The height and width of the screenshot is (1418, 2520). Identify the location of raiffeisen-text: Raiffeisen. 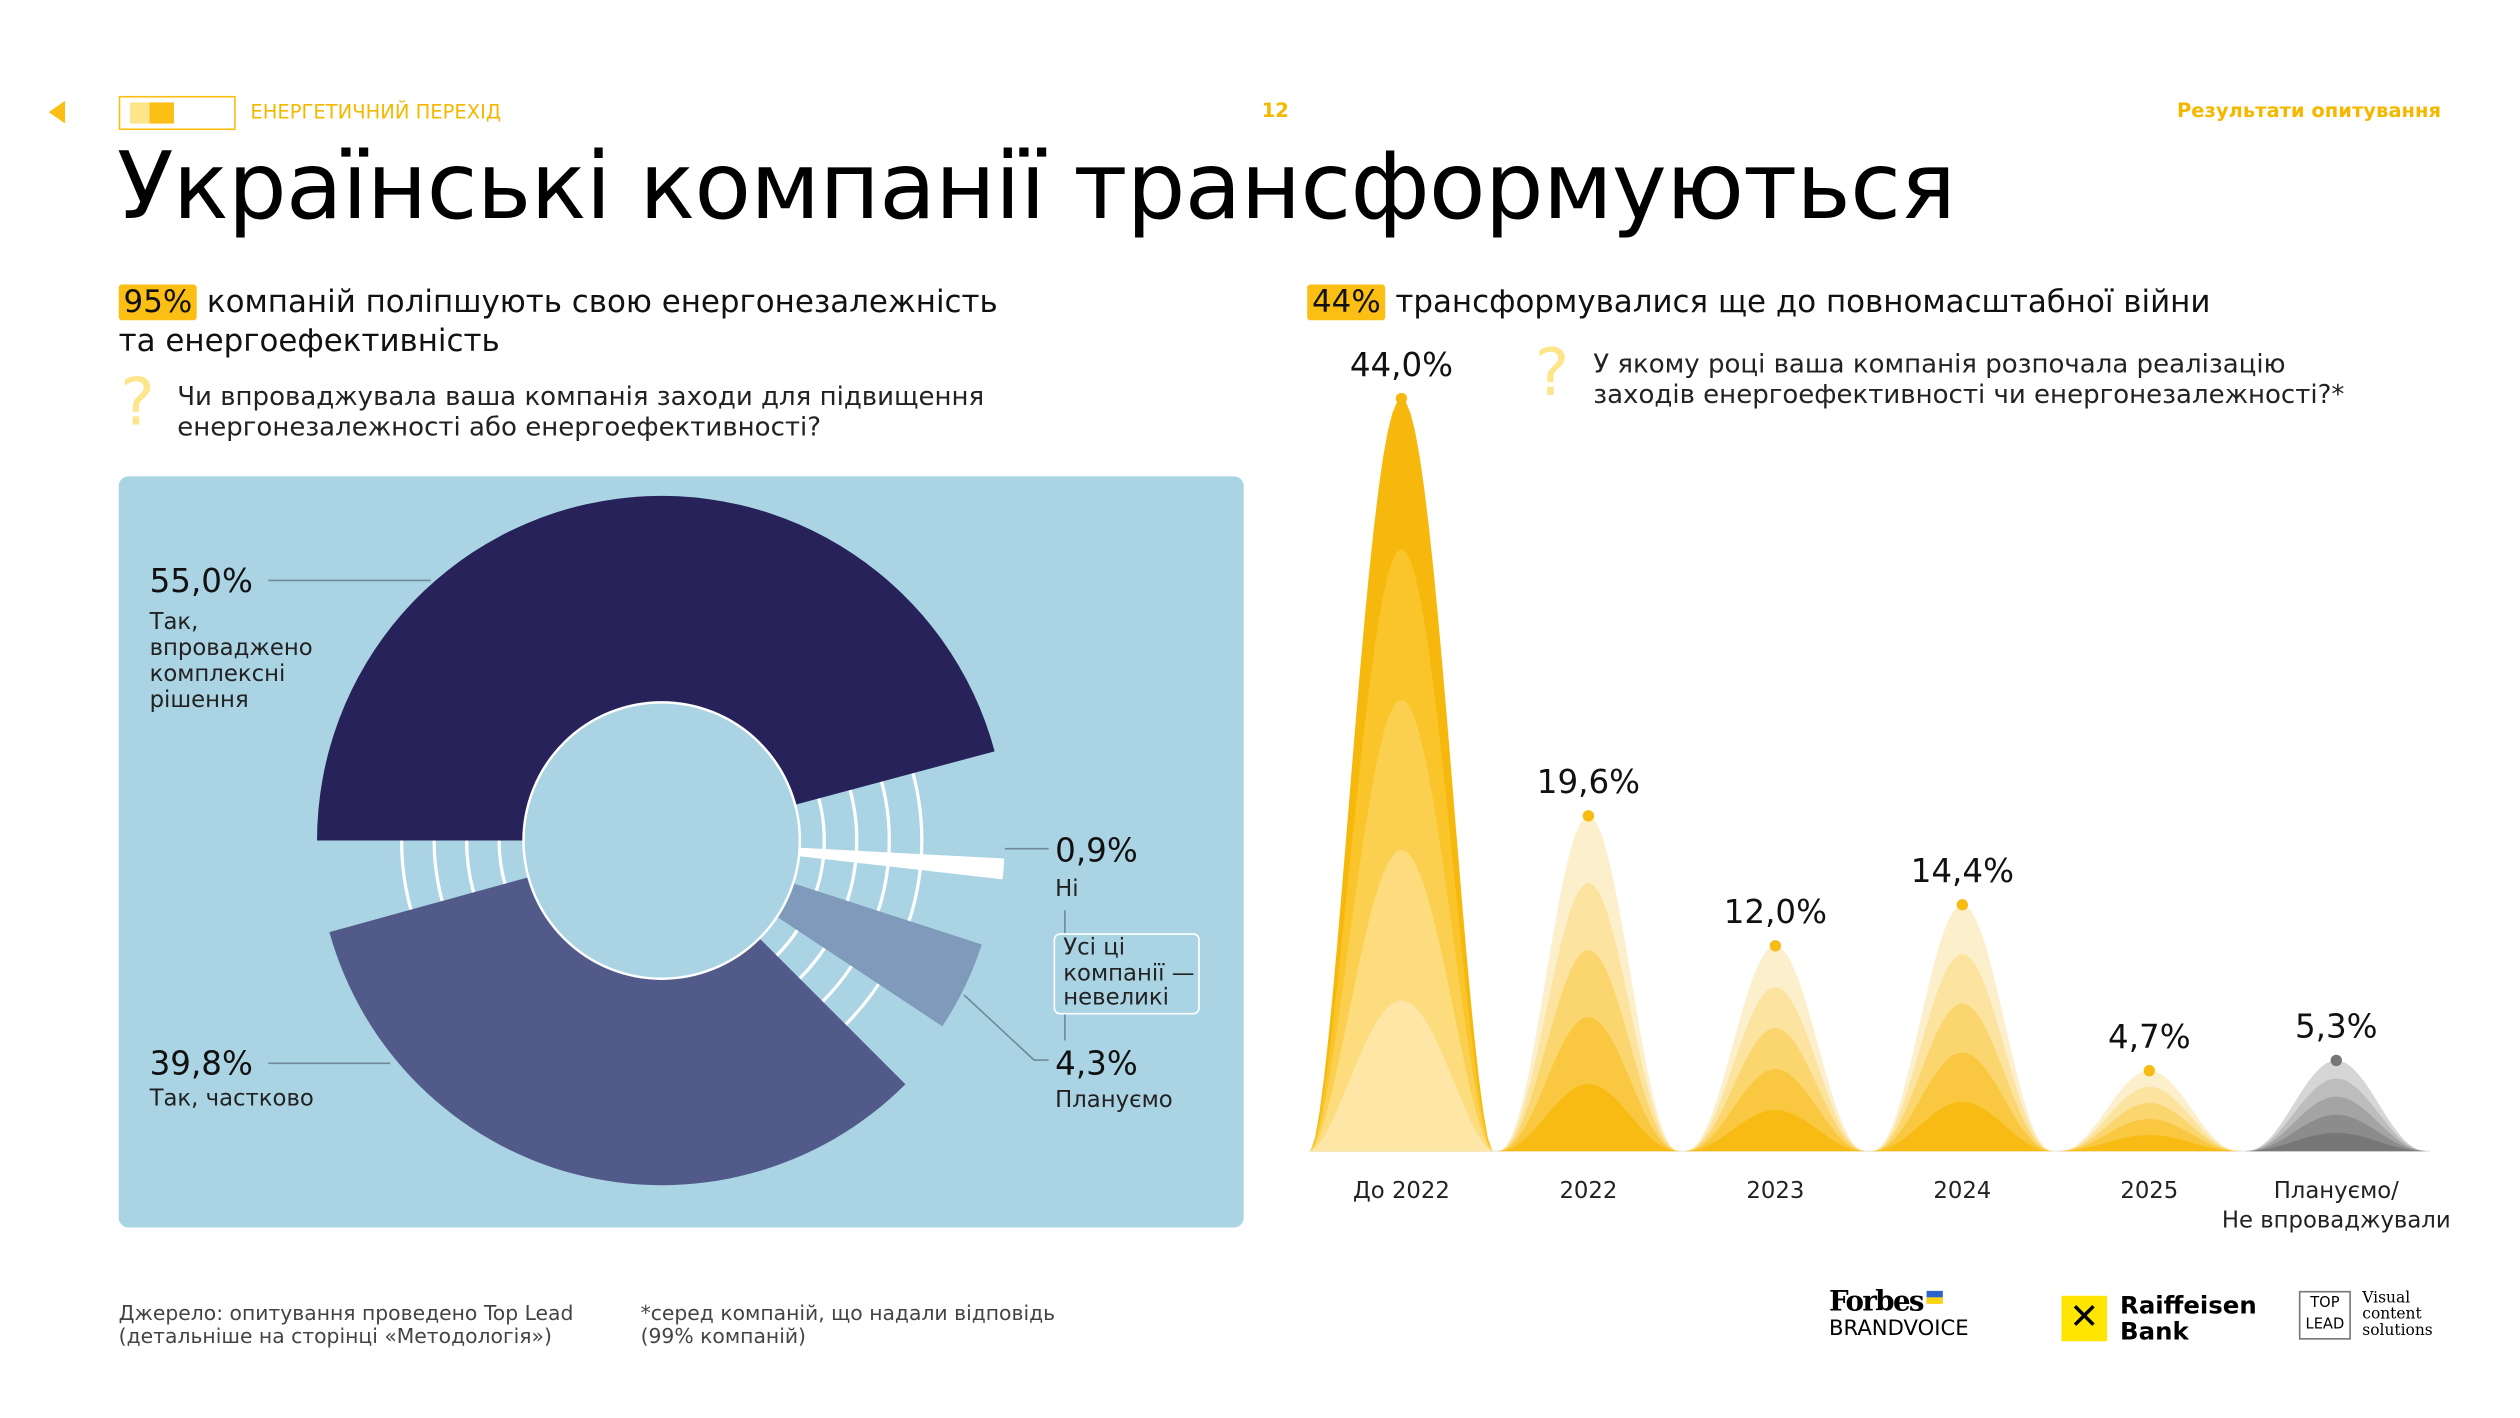
(2188, 1305).